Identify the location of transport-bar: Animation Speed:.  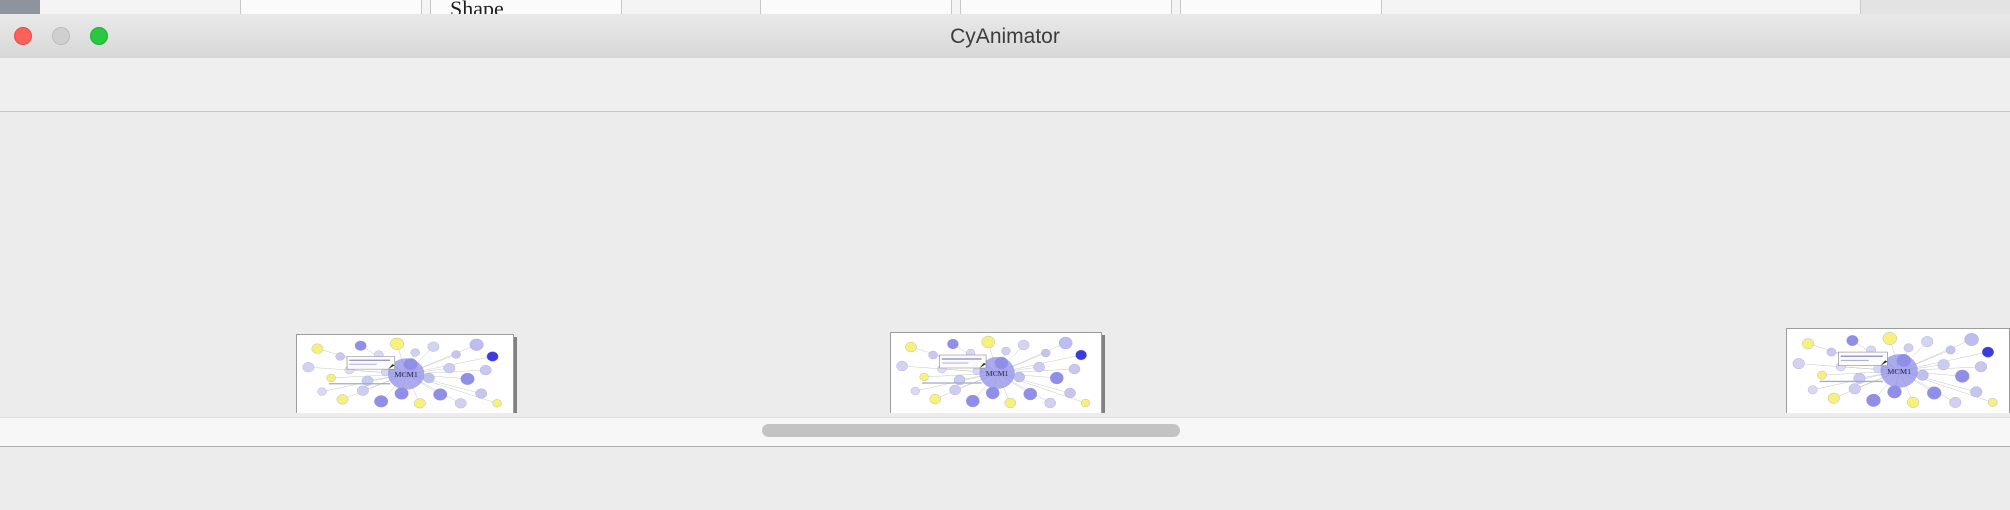
(1005, 478).